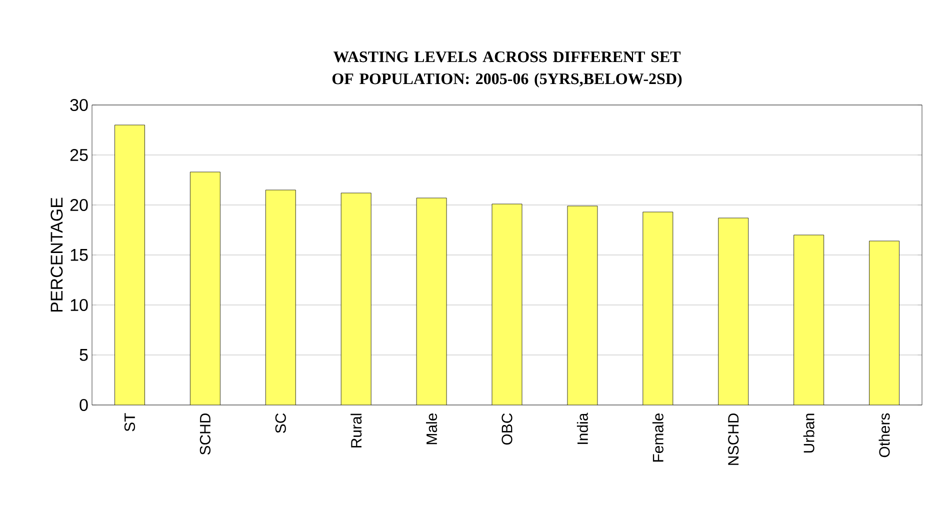 The width and height of the screenshot is (927, 511). Describe the element at coordinates (205, 434) in the screenshot. I see `x-tick-label: SCHD` at that location.